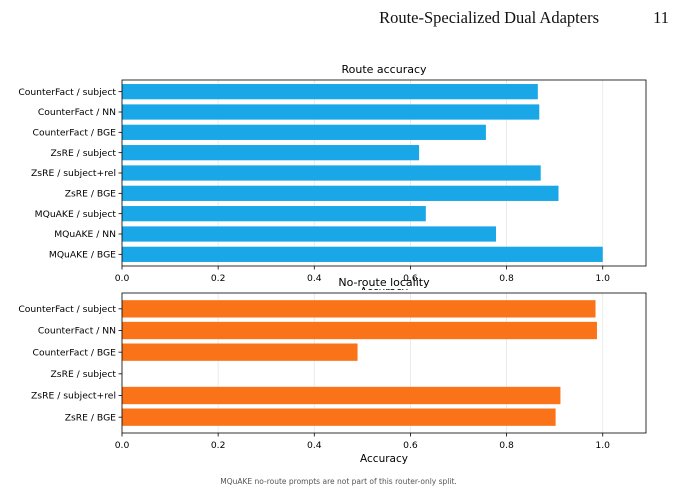  I want to click on route-ytick-label-1: CounterFact / NN, so click(77, 112).